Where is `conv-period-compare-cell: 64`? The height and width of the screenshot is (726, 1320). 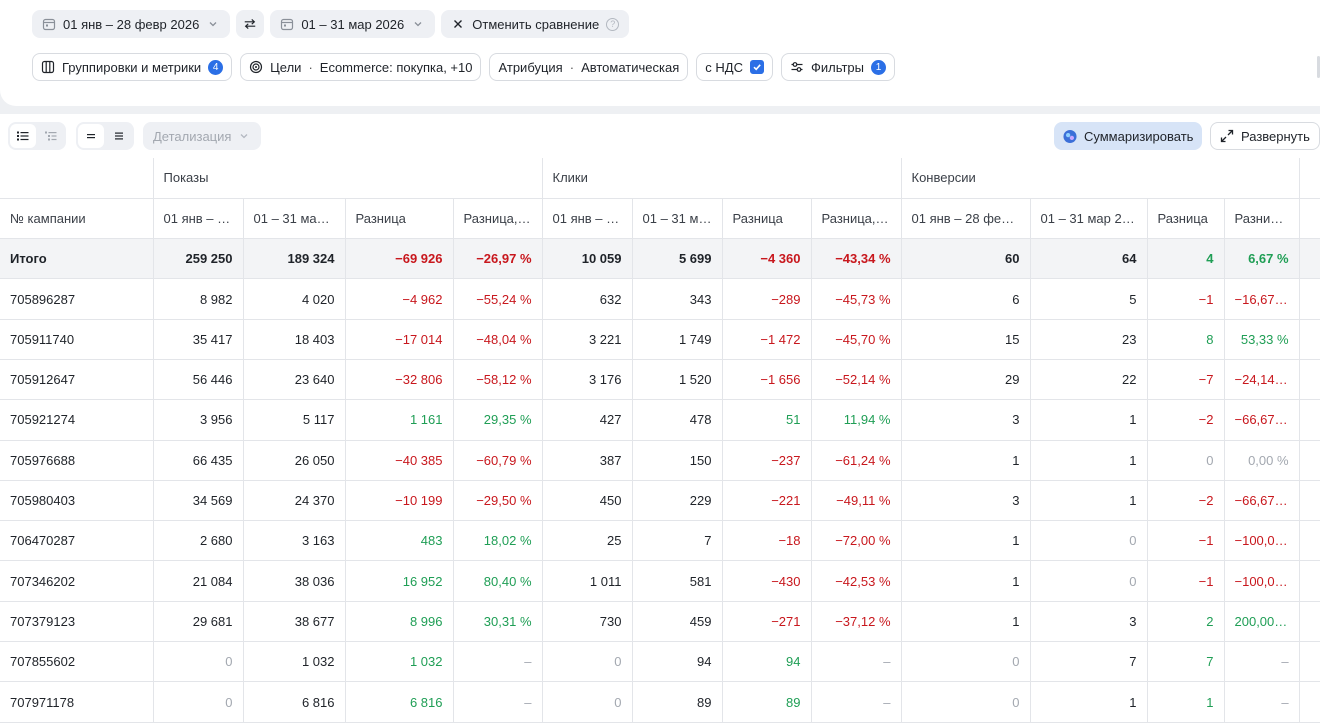
conv-period-compare-cell: 64 is located at coordinates (1089, 259).